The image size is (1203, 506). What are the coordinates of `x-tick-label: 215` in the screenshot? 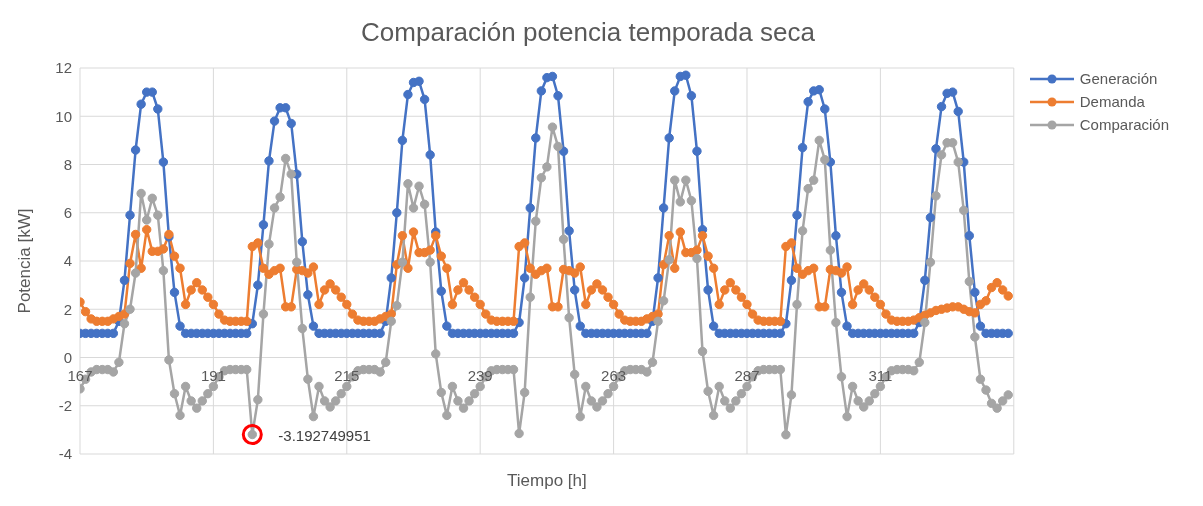 It's located at (347, 375).